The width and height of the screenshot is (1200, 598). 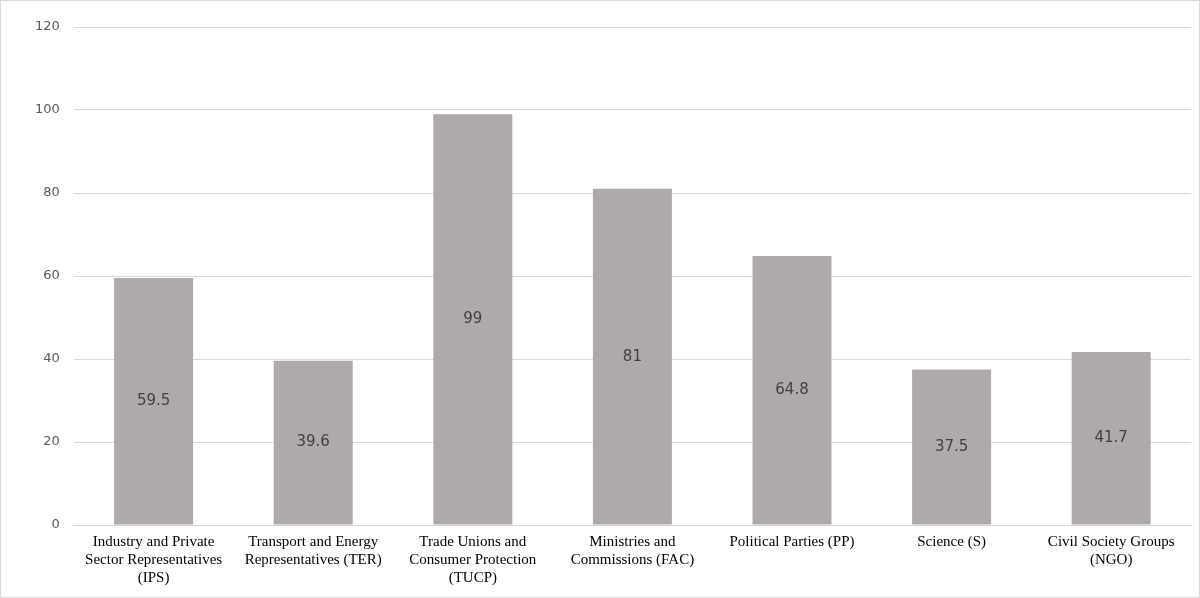 I want to click on y-tick-label: 60, so click(x=51, y=275).